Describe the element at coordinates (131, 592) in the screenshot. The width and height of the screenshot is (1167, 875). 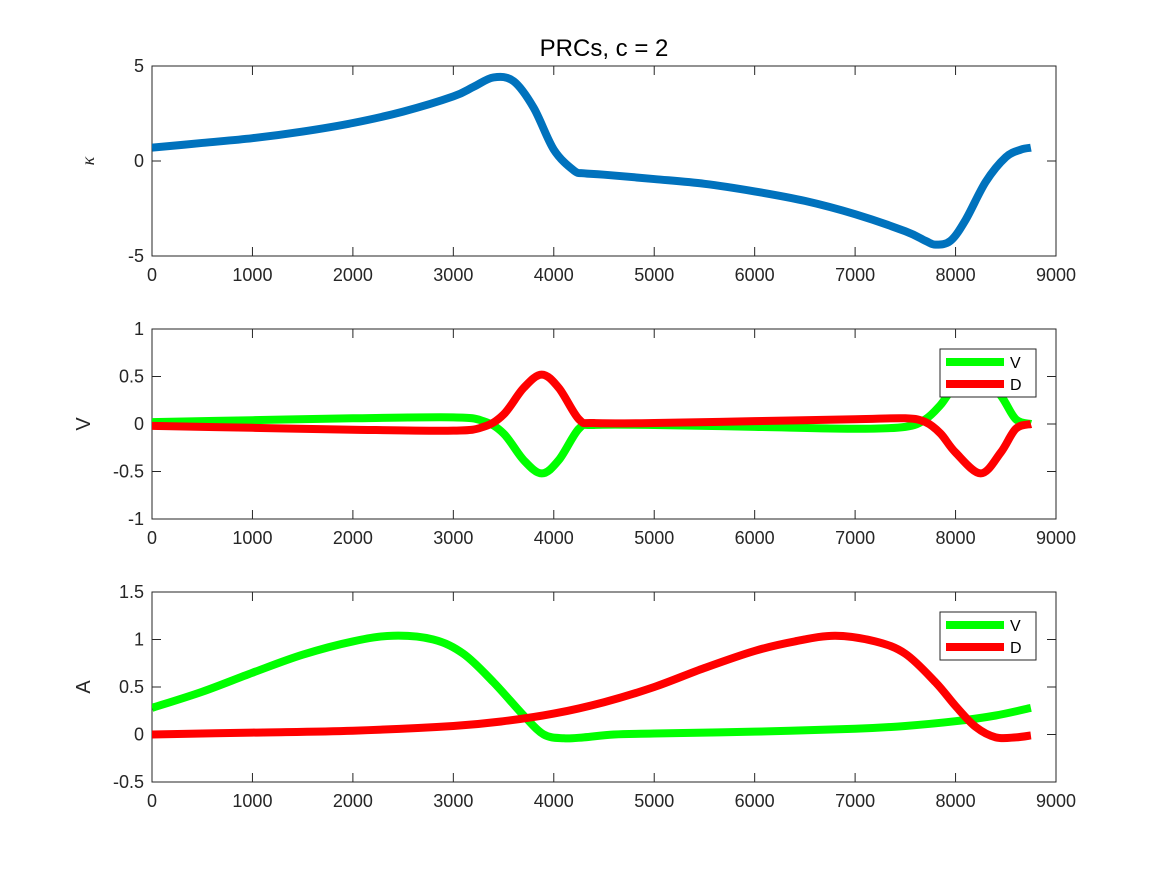
I see `y-tick-label: 1.5` at that location.